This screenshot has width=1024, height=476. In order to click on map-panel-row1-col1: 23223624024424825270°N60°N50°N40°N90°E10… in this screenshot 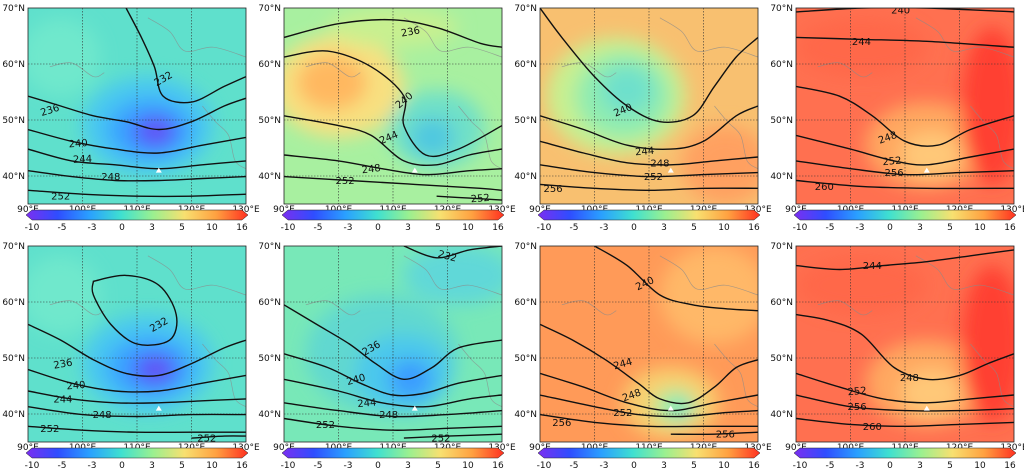, I will do `click(130, 119)`.